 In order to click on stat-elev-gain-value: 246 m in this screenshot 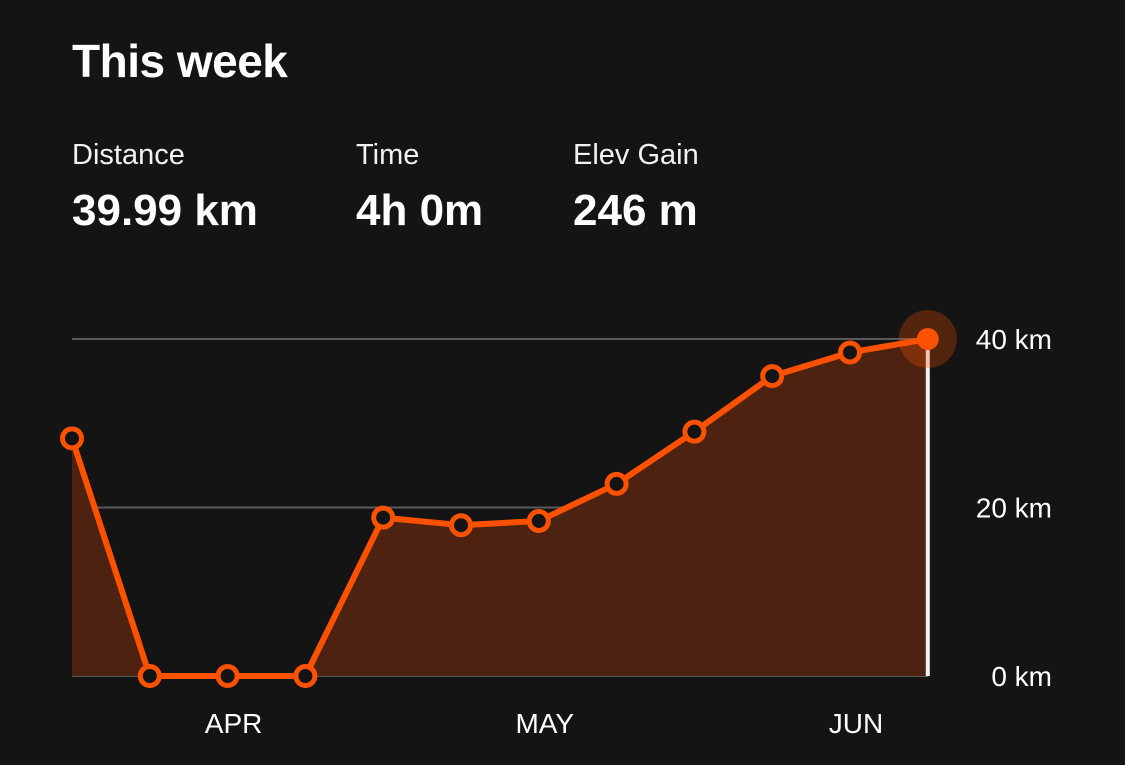, I will do `click(635, 210)`.